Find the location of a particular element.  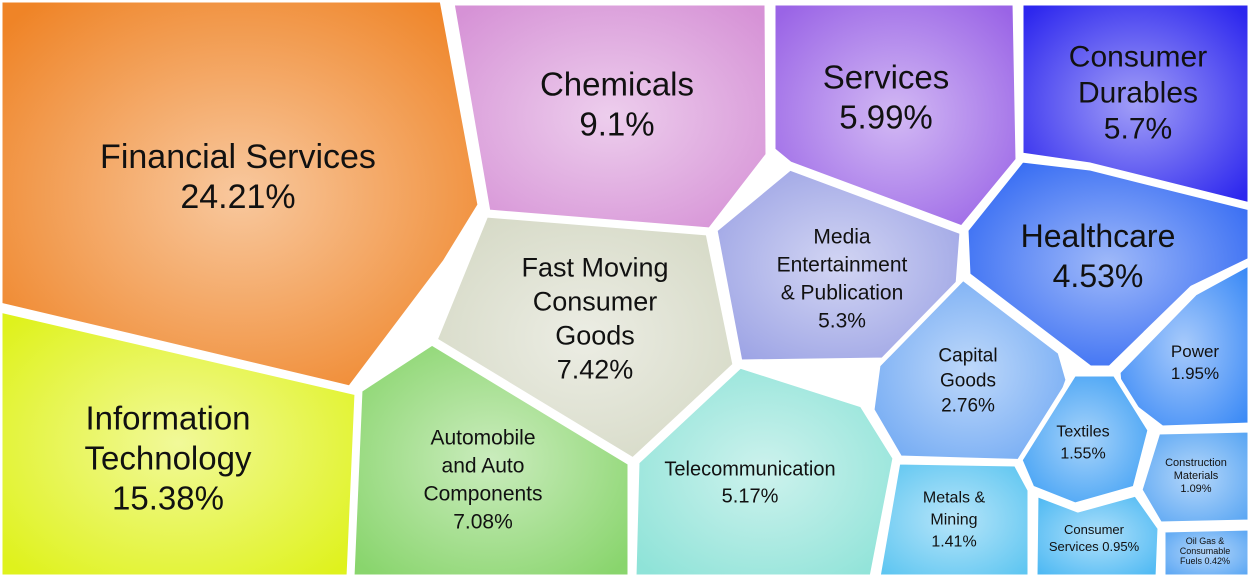

cell-metals-and-mining is located at coordinates (954, 518).